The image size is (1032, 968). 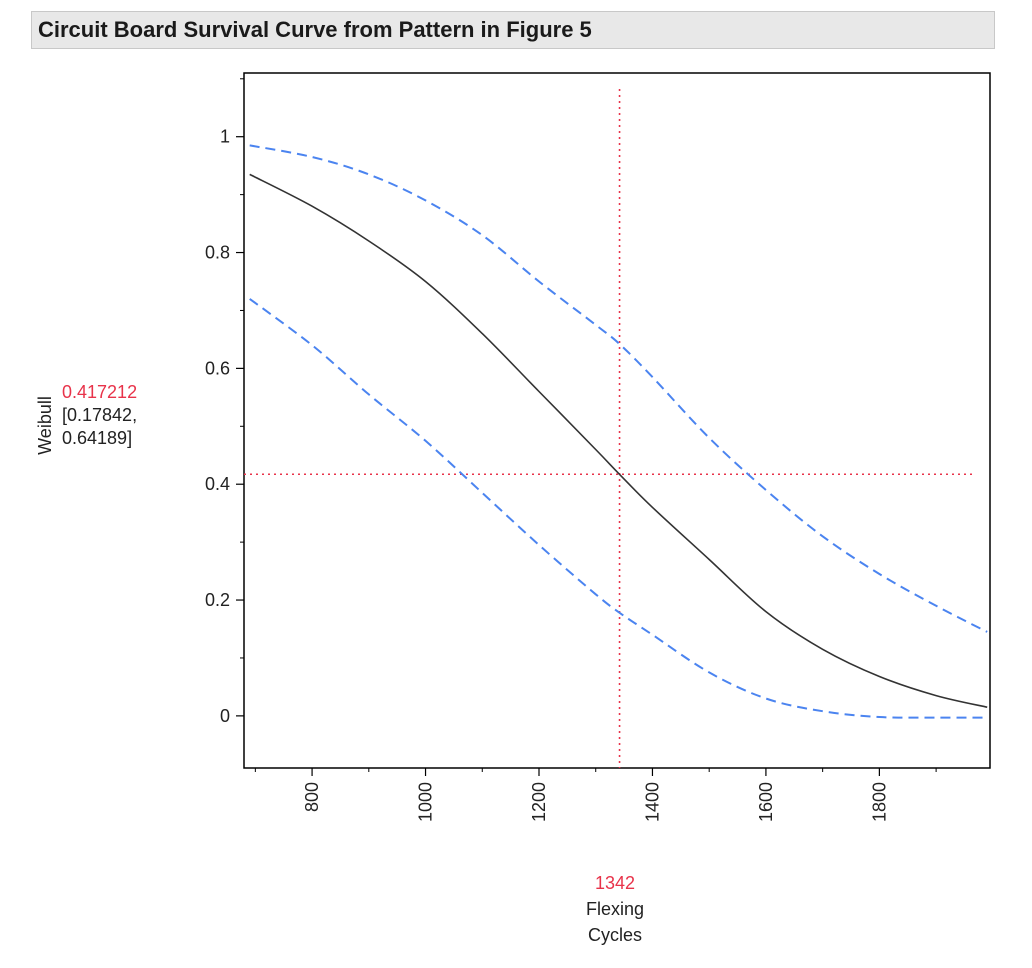 I want to click on y-ci-high: 0.64189], so click(x=97, y=438).